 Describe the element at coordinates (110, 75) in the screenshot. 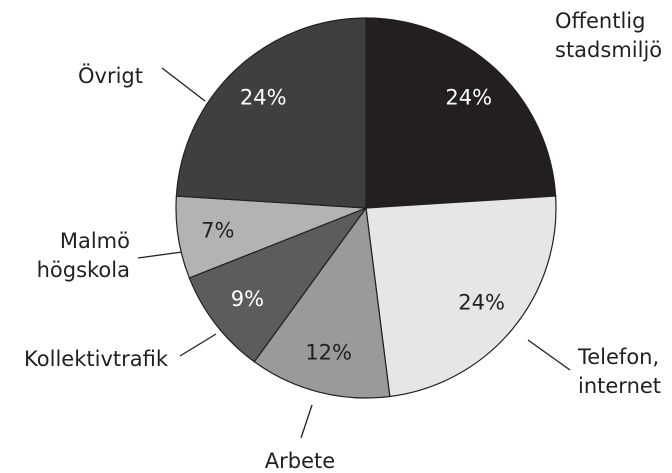

I see `category-label: Övrigt` at that location.